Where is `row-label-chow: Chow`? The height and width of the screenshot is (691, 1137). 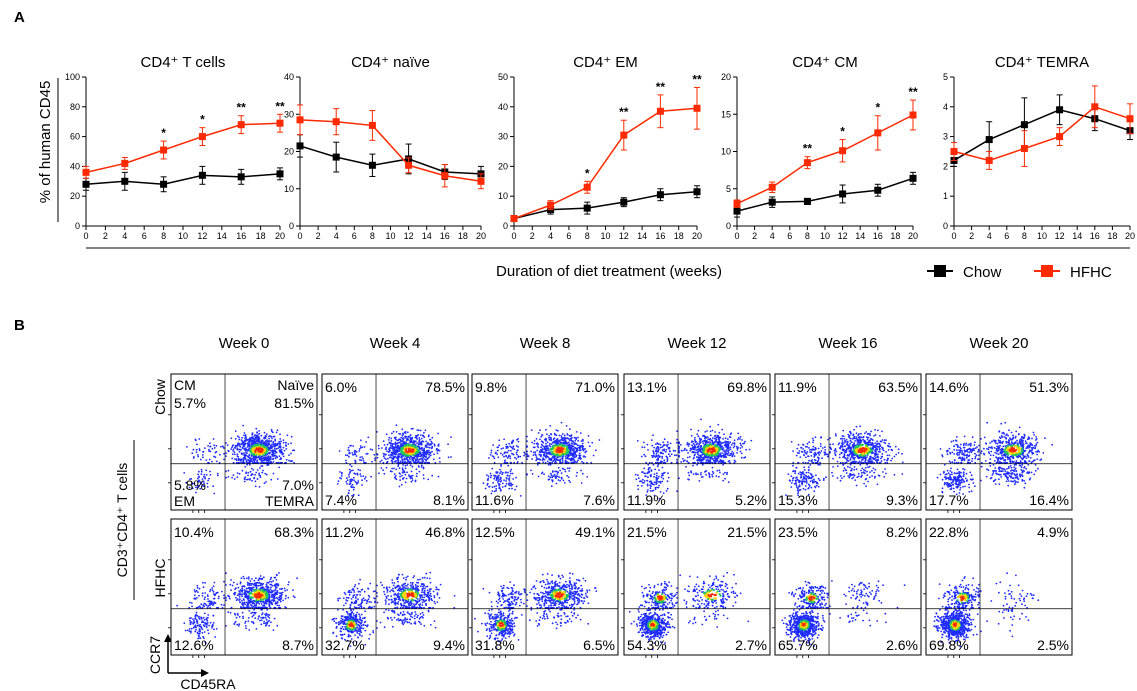 row-label-chow: Chow is located at coordinates (160, 396).